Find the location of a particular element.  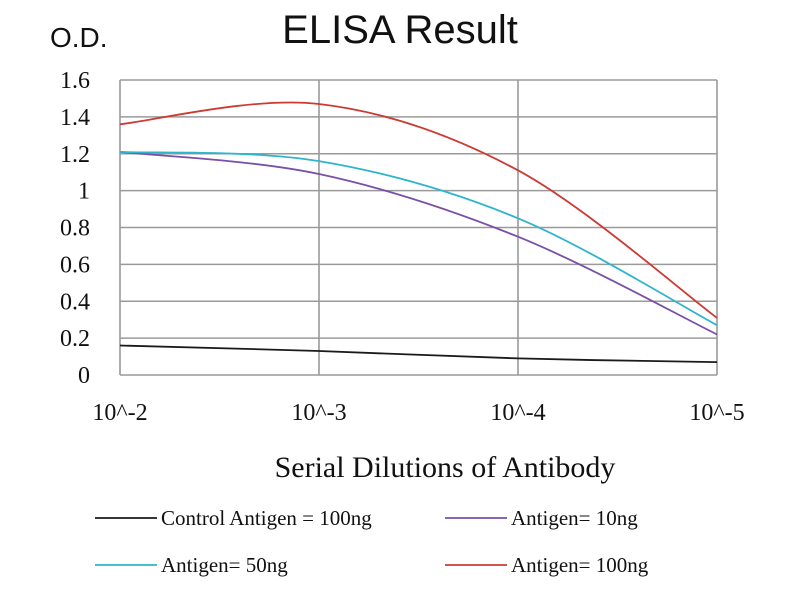

y-tick-label: 0.6 is located at coordinates (75, 265).